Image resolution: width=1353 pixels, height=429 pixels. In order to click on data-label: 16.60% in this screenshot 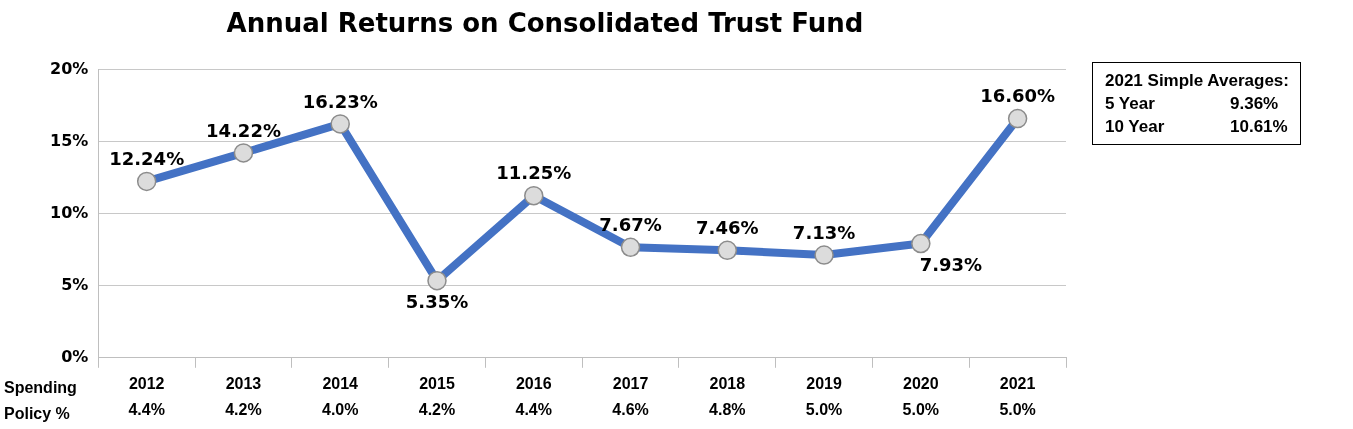, I will do `click(1018, 96)`.